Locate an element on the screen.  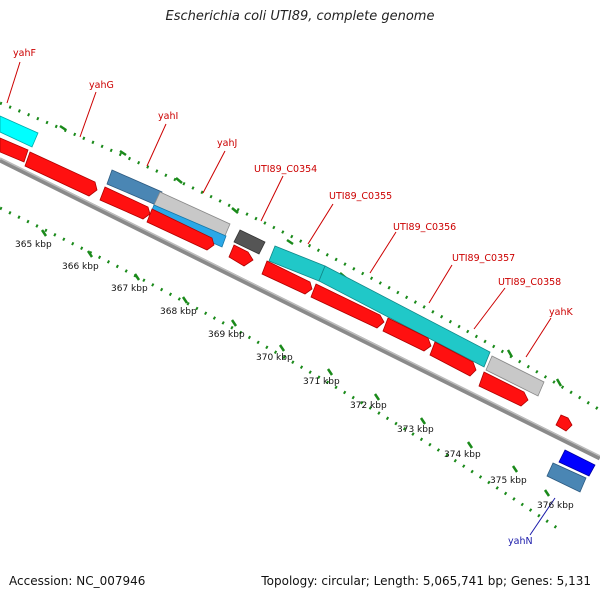
tick-label-366: 366 kbp is located at coordinates (80, 267).